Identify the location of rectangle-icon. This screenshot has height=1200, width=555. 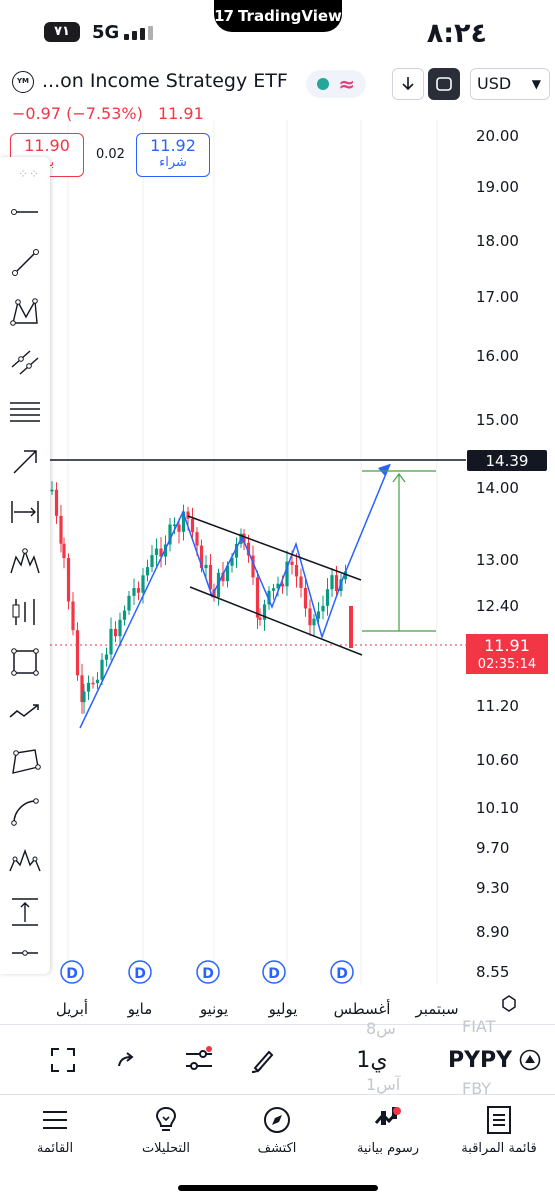
(25, 662).